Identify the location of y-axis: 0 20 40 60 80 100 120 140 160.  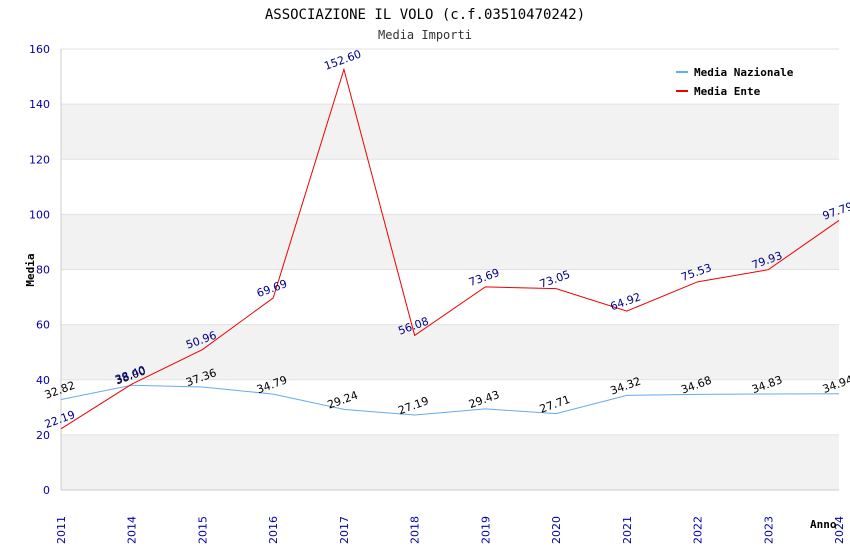
(39, 270).